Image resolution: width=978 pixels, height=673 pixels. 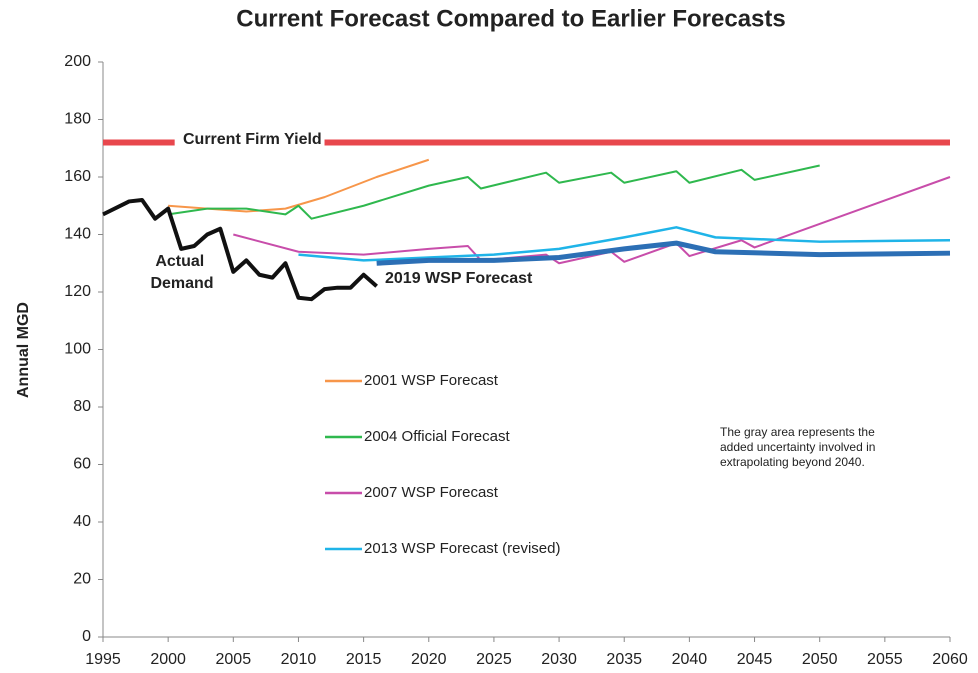 I want to click on y-tick-label: 100, so click(x=77, y=349).